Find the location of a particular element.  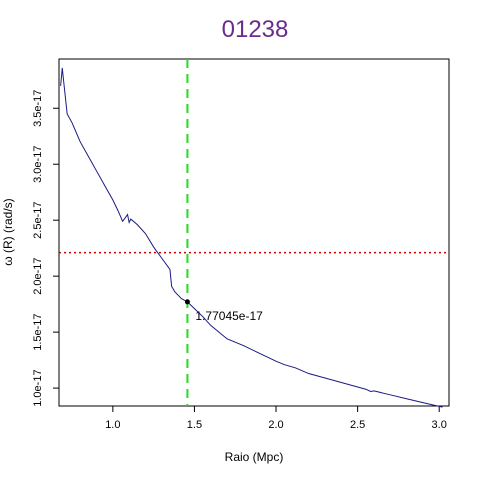

x-axis-label: Raio (Mpc) is located at coordinates (254, 457).